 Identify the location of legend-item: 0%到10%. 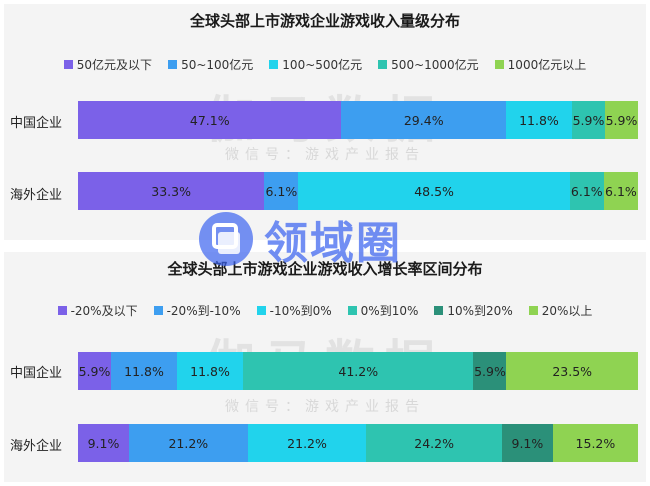
(383, 310).